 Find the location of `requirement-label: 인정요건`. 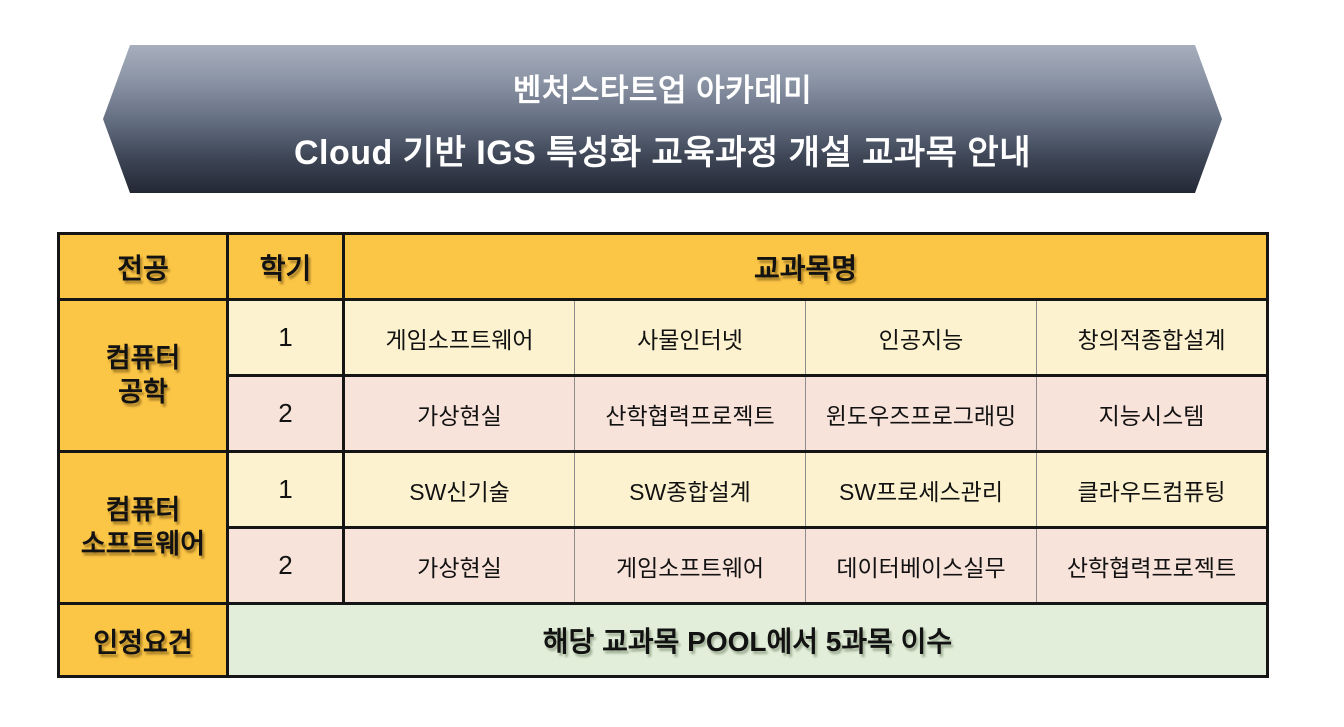

requirement-label: 인정요건 is located at coordinates (143, 640).